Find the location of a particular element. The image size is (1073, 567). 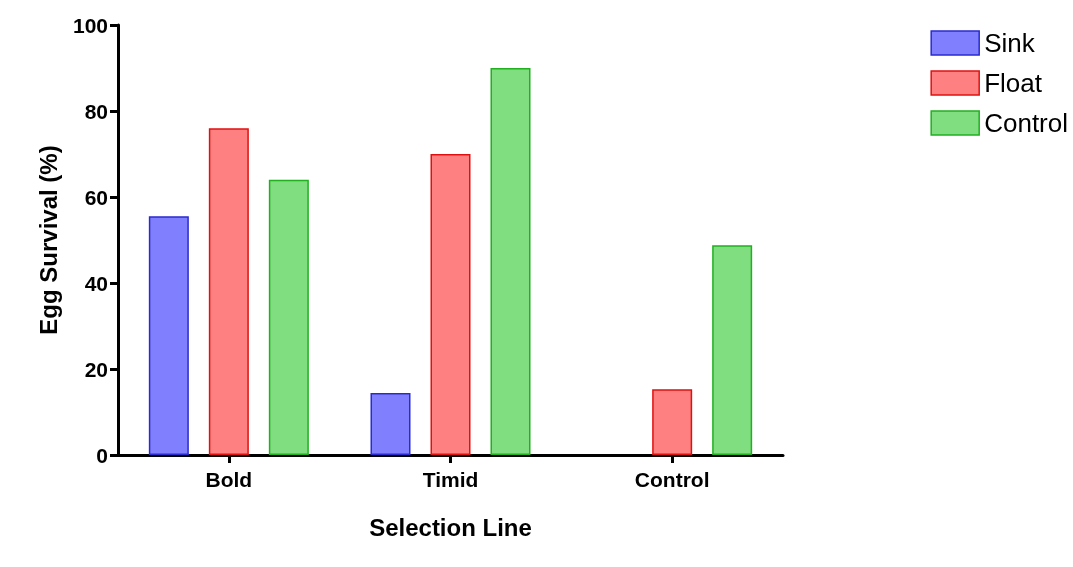

legend-label: Control is located at coordinates (1026, 123).